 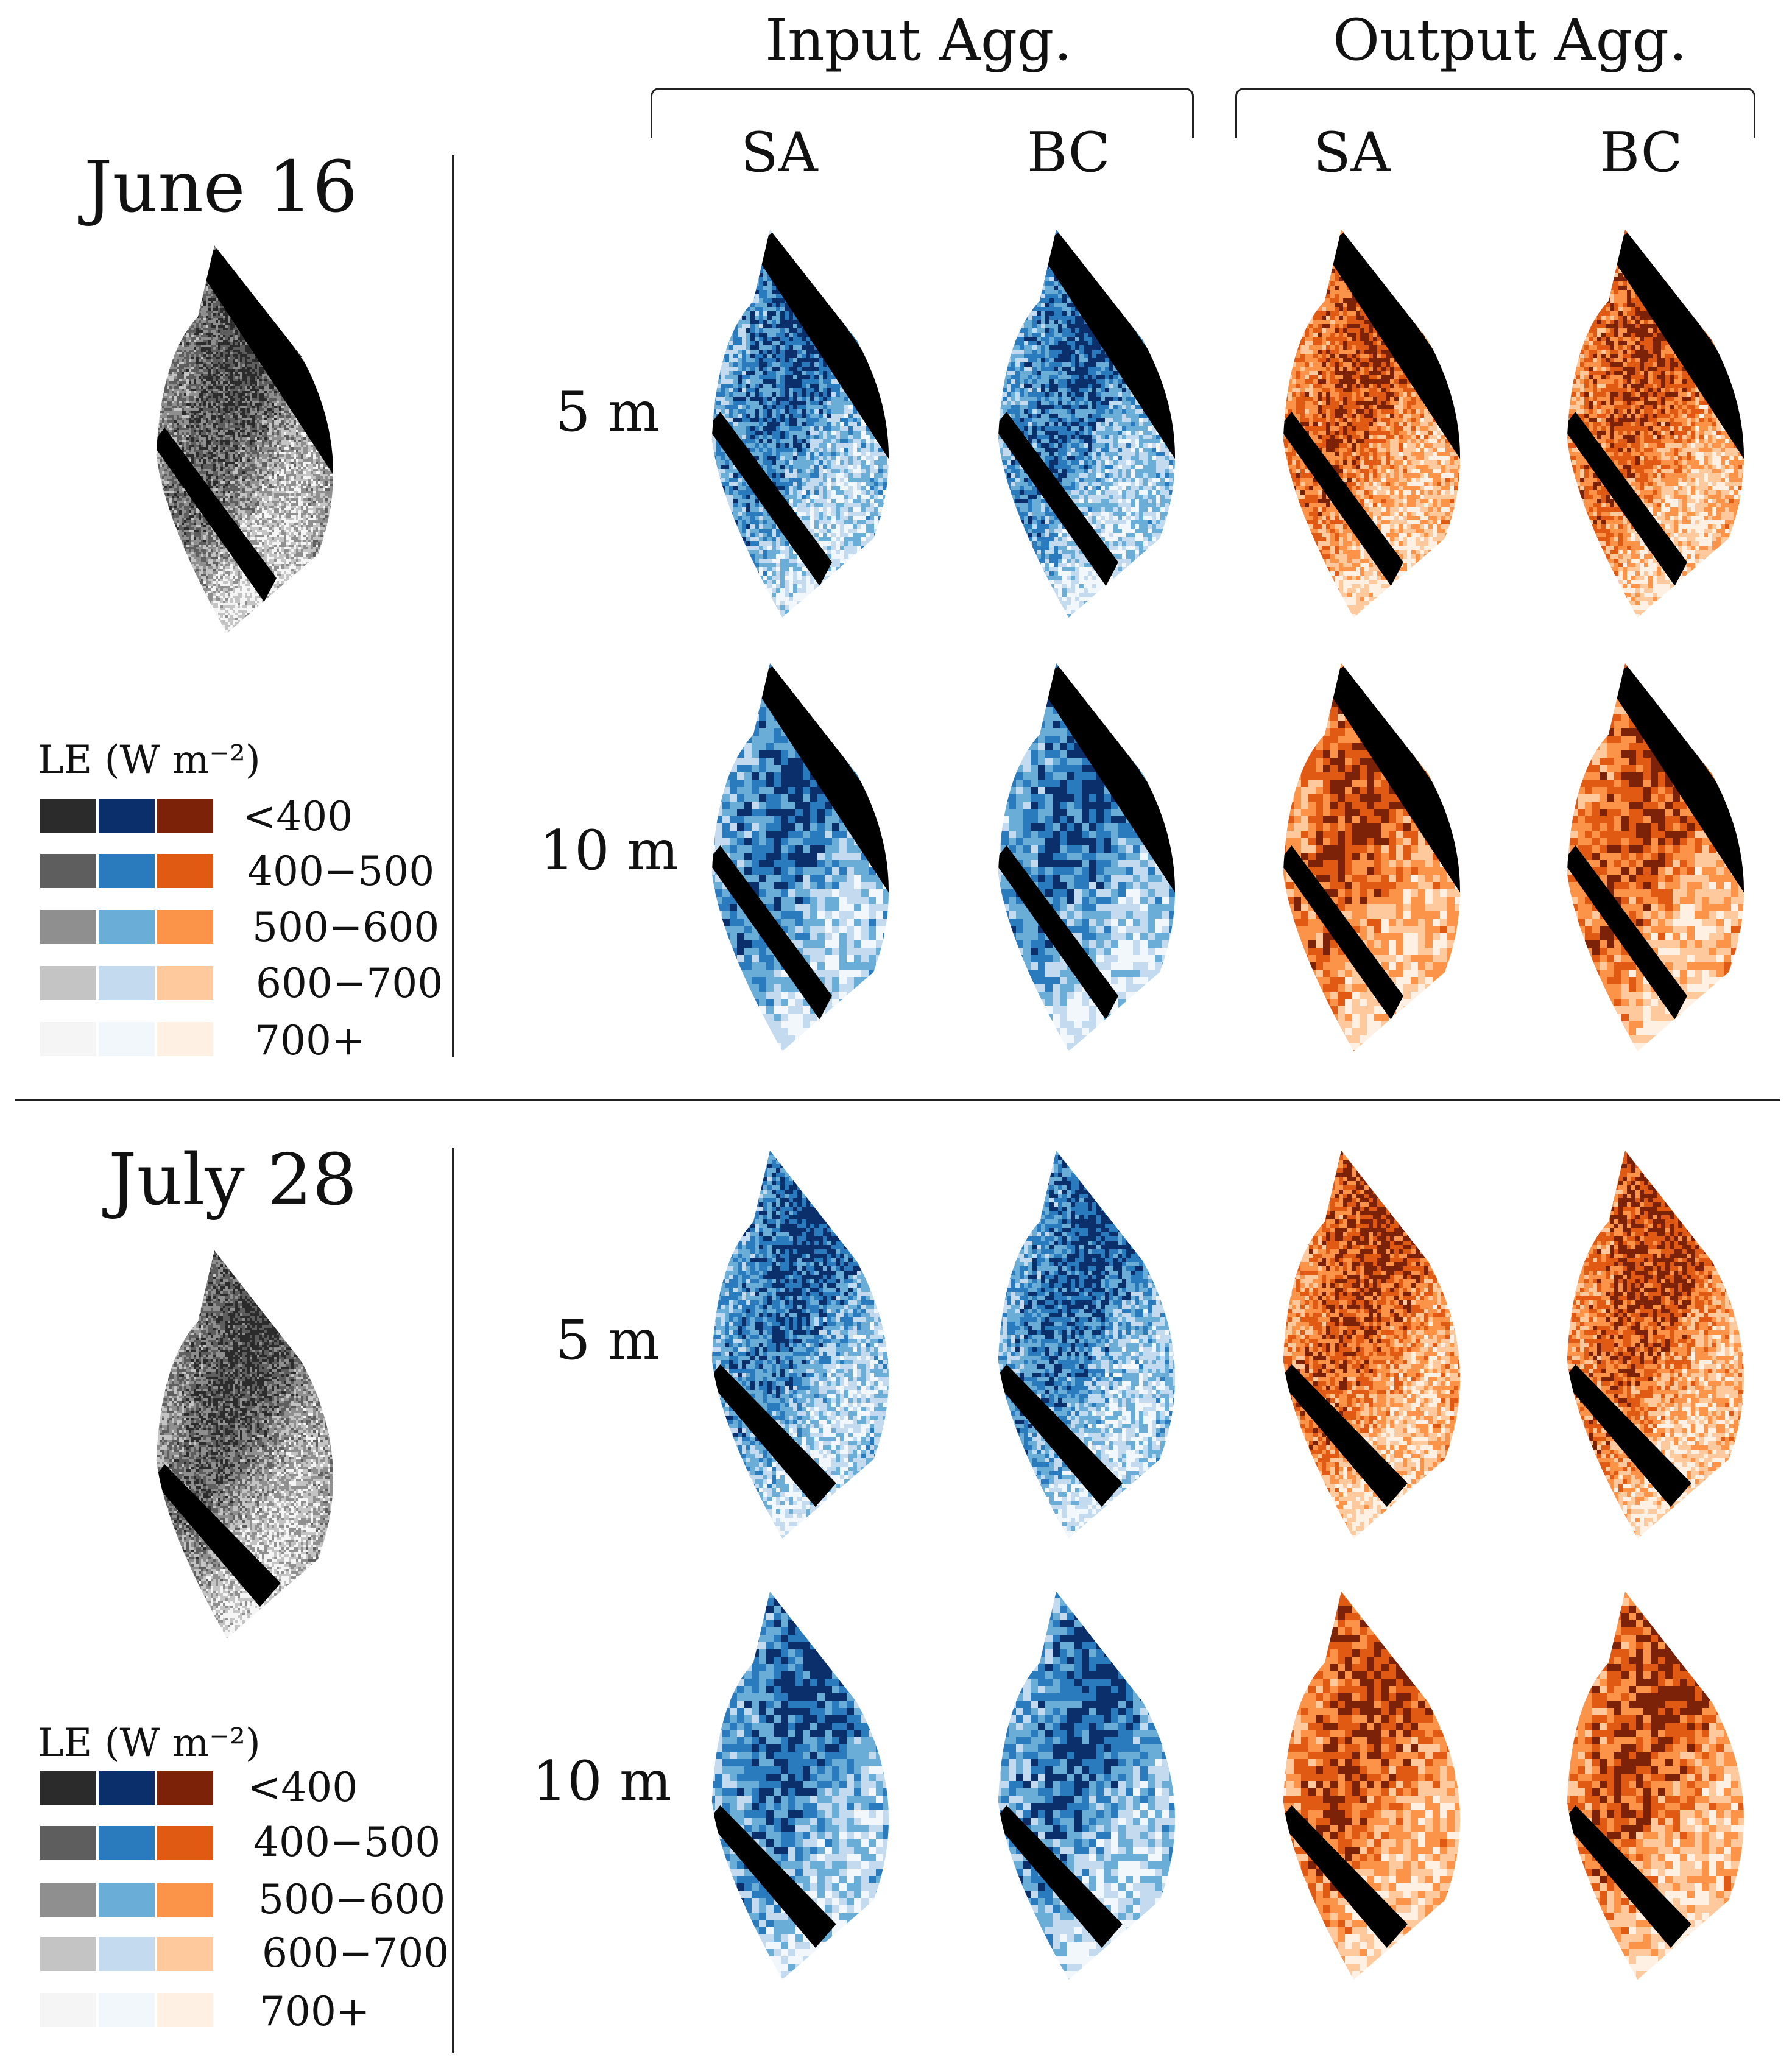 What do you see at coordinates (127, 1954) in the screenshot?
I see `legend-swatch-blue-4-panel2` at bounding box center [127, 1954].